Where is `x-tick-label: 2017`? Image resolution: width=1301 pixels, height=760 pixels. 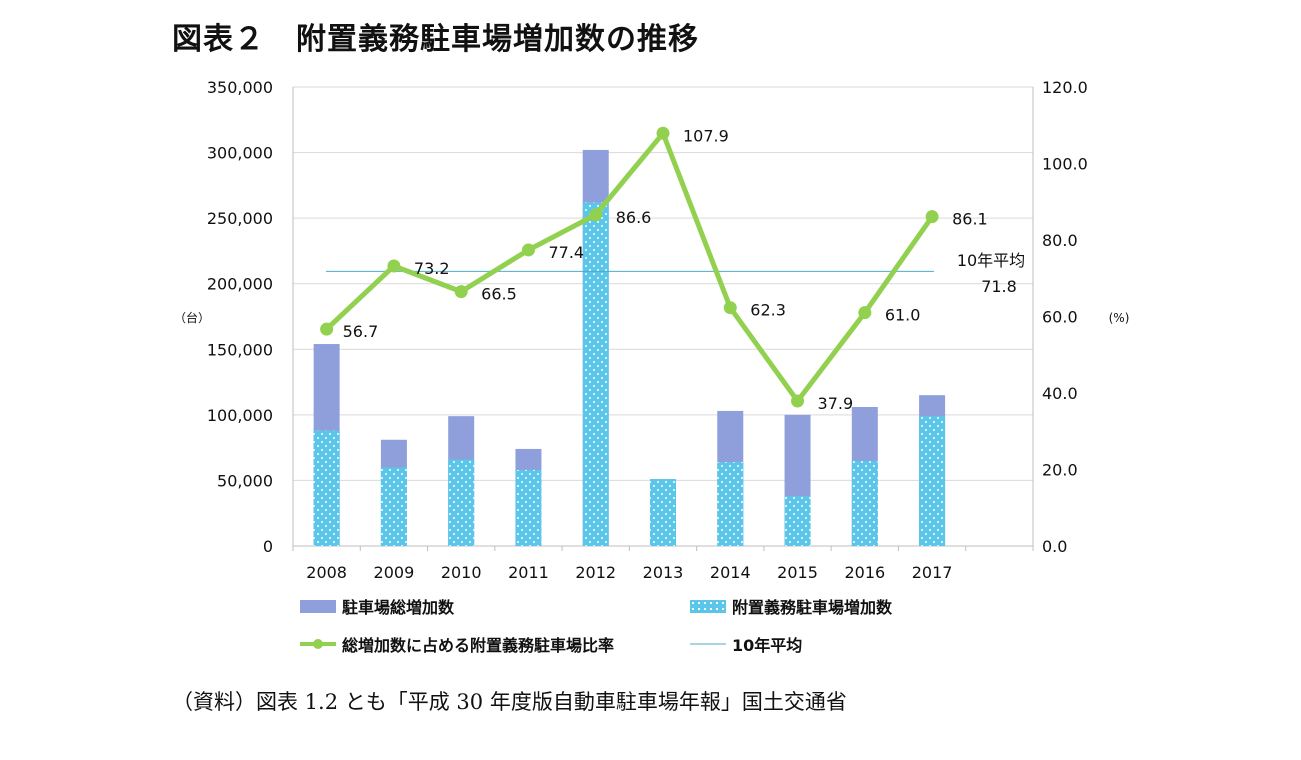 x-tick-label: 2017 is located at coordinates (932, 572).